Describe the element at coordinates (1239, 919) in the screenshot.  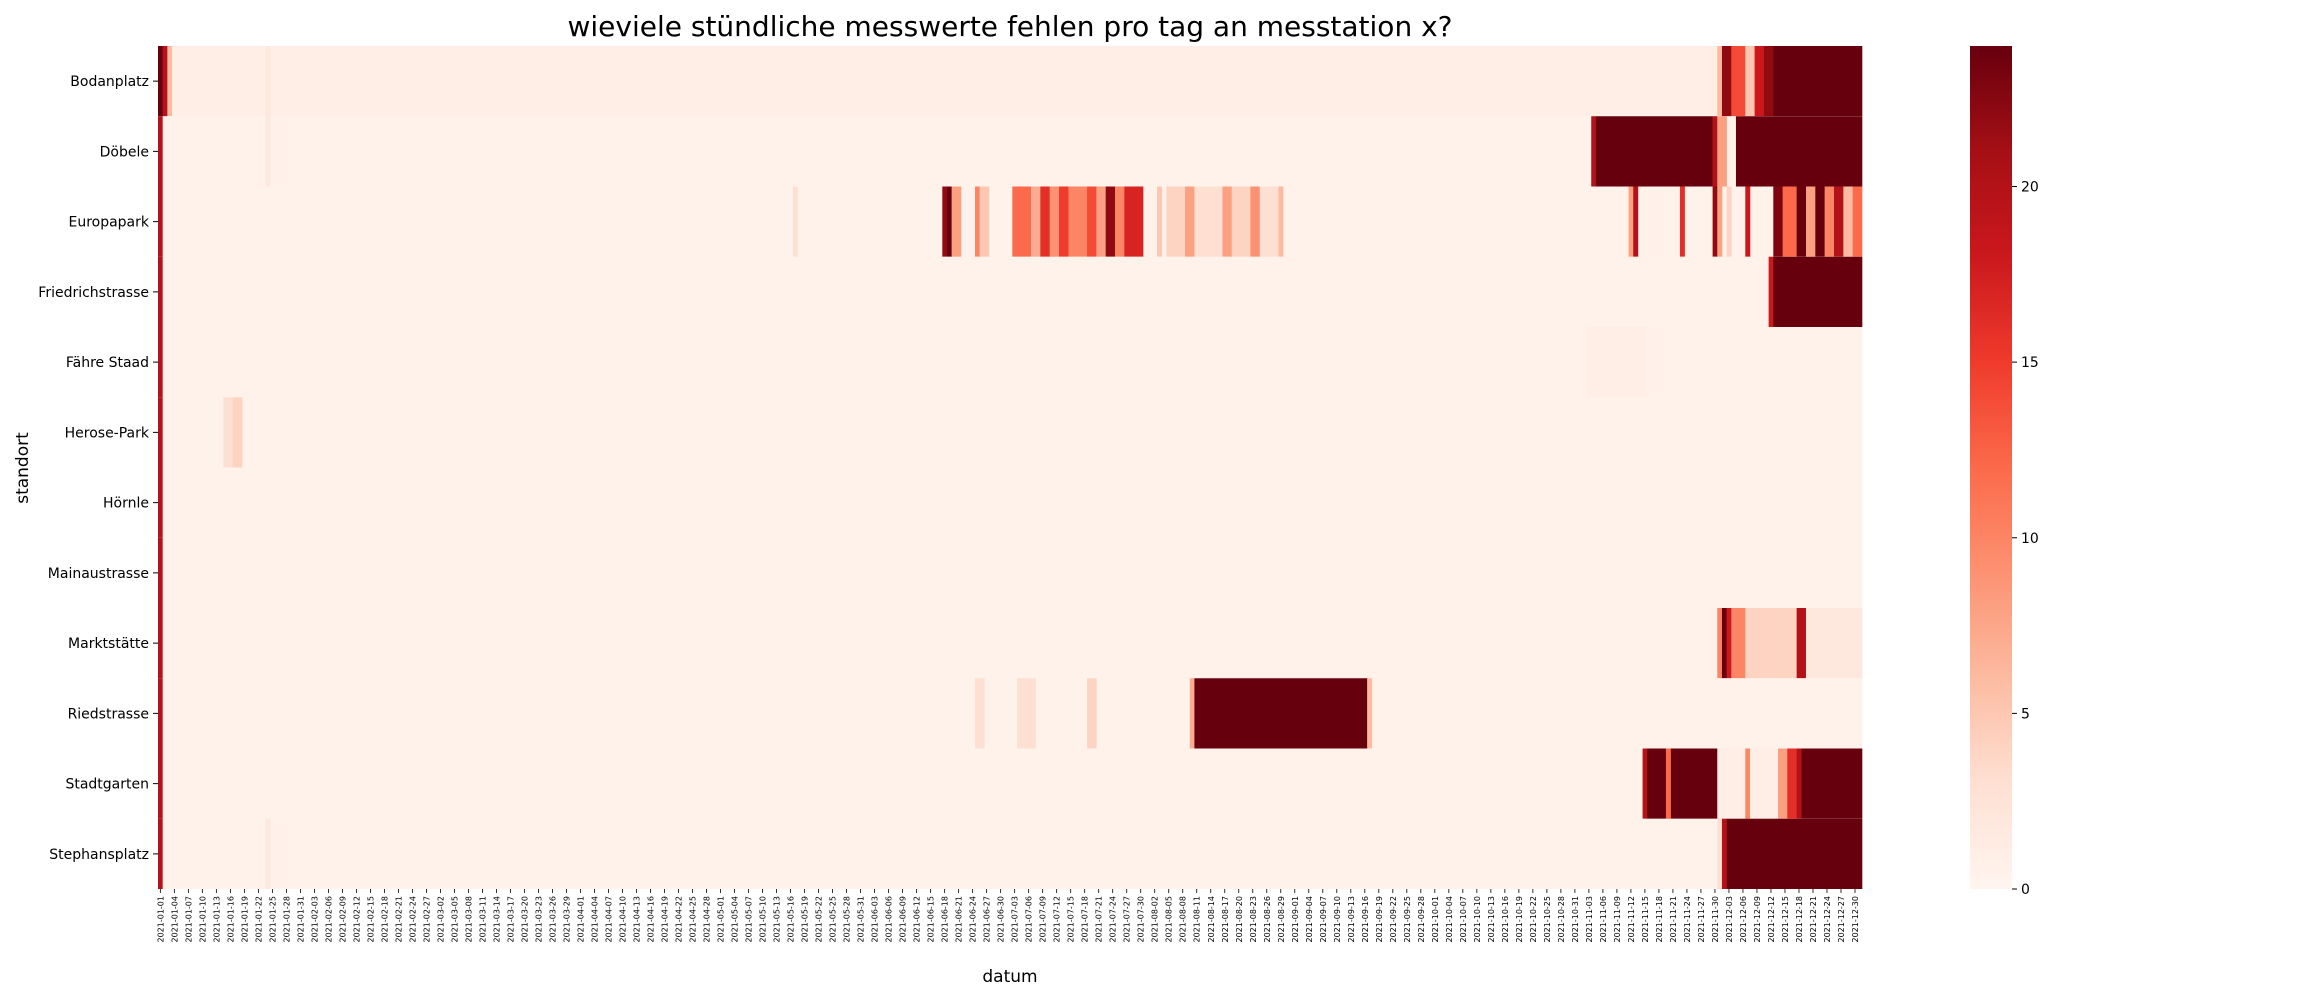
I see `x-tick-label: 2021-08-20` at that location.